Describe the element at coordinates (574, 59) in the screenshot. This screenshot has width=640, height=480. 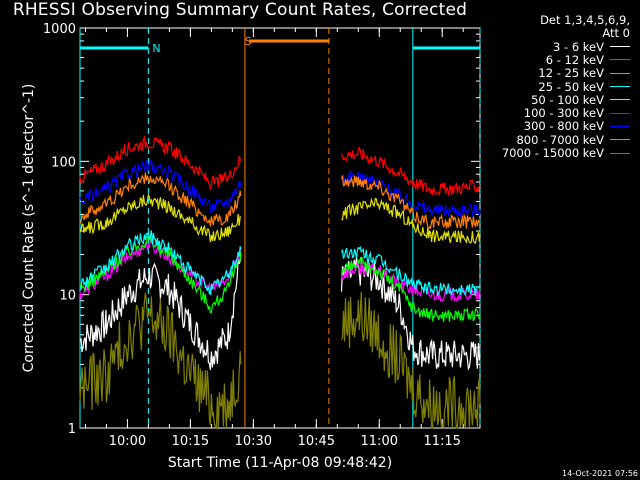
I see `legend-entry-label: 6 - 12 keV` at that location.